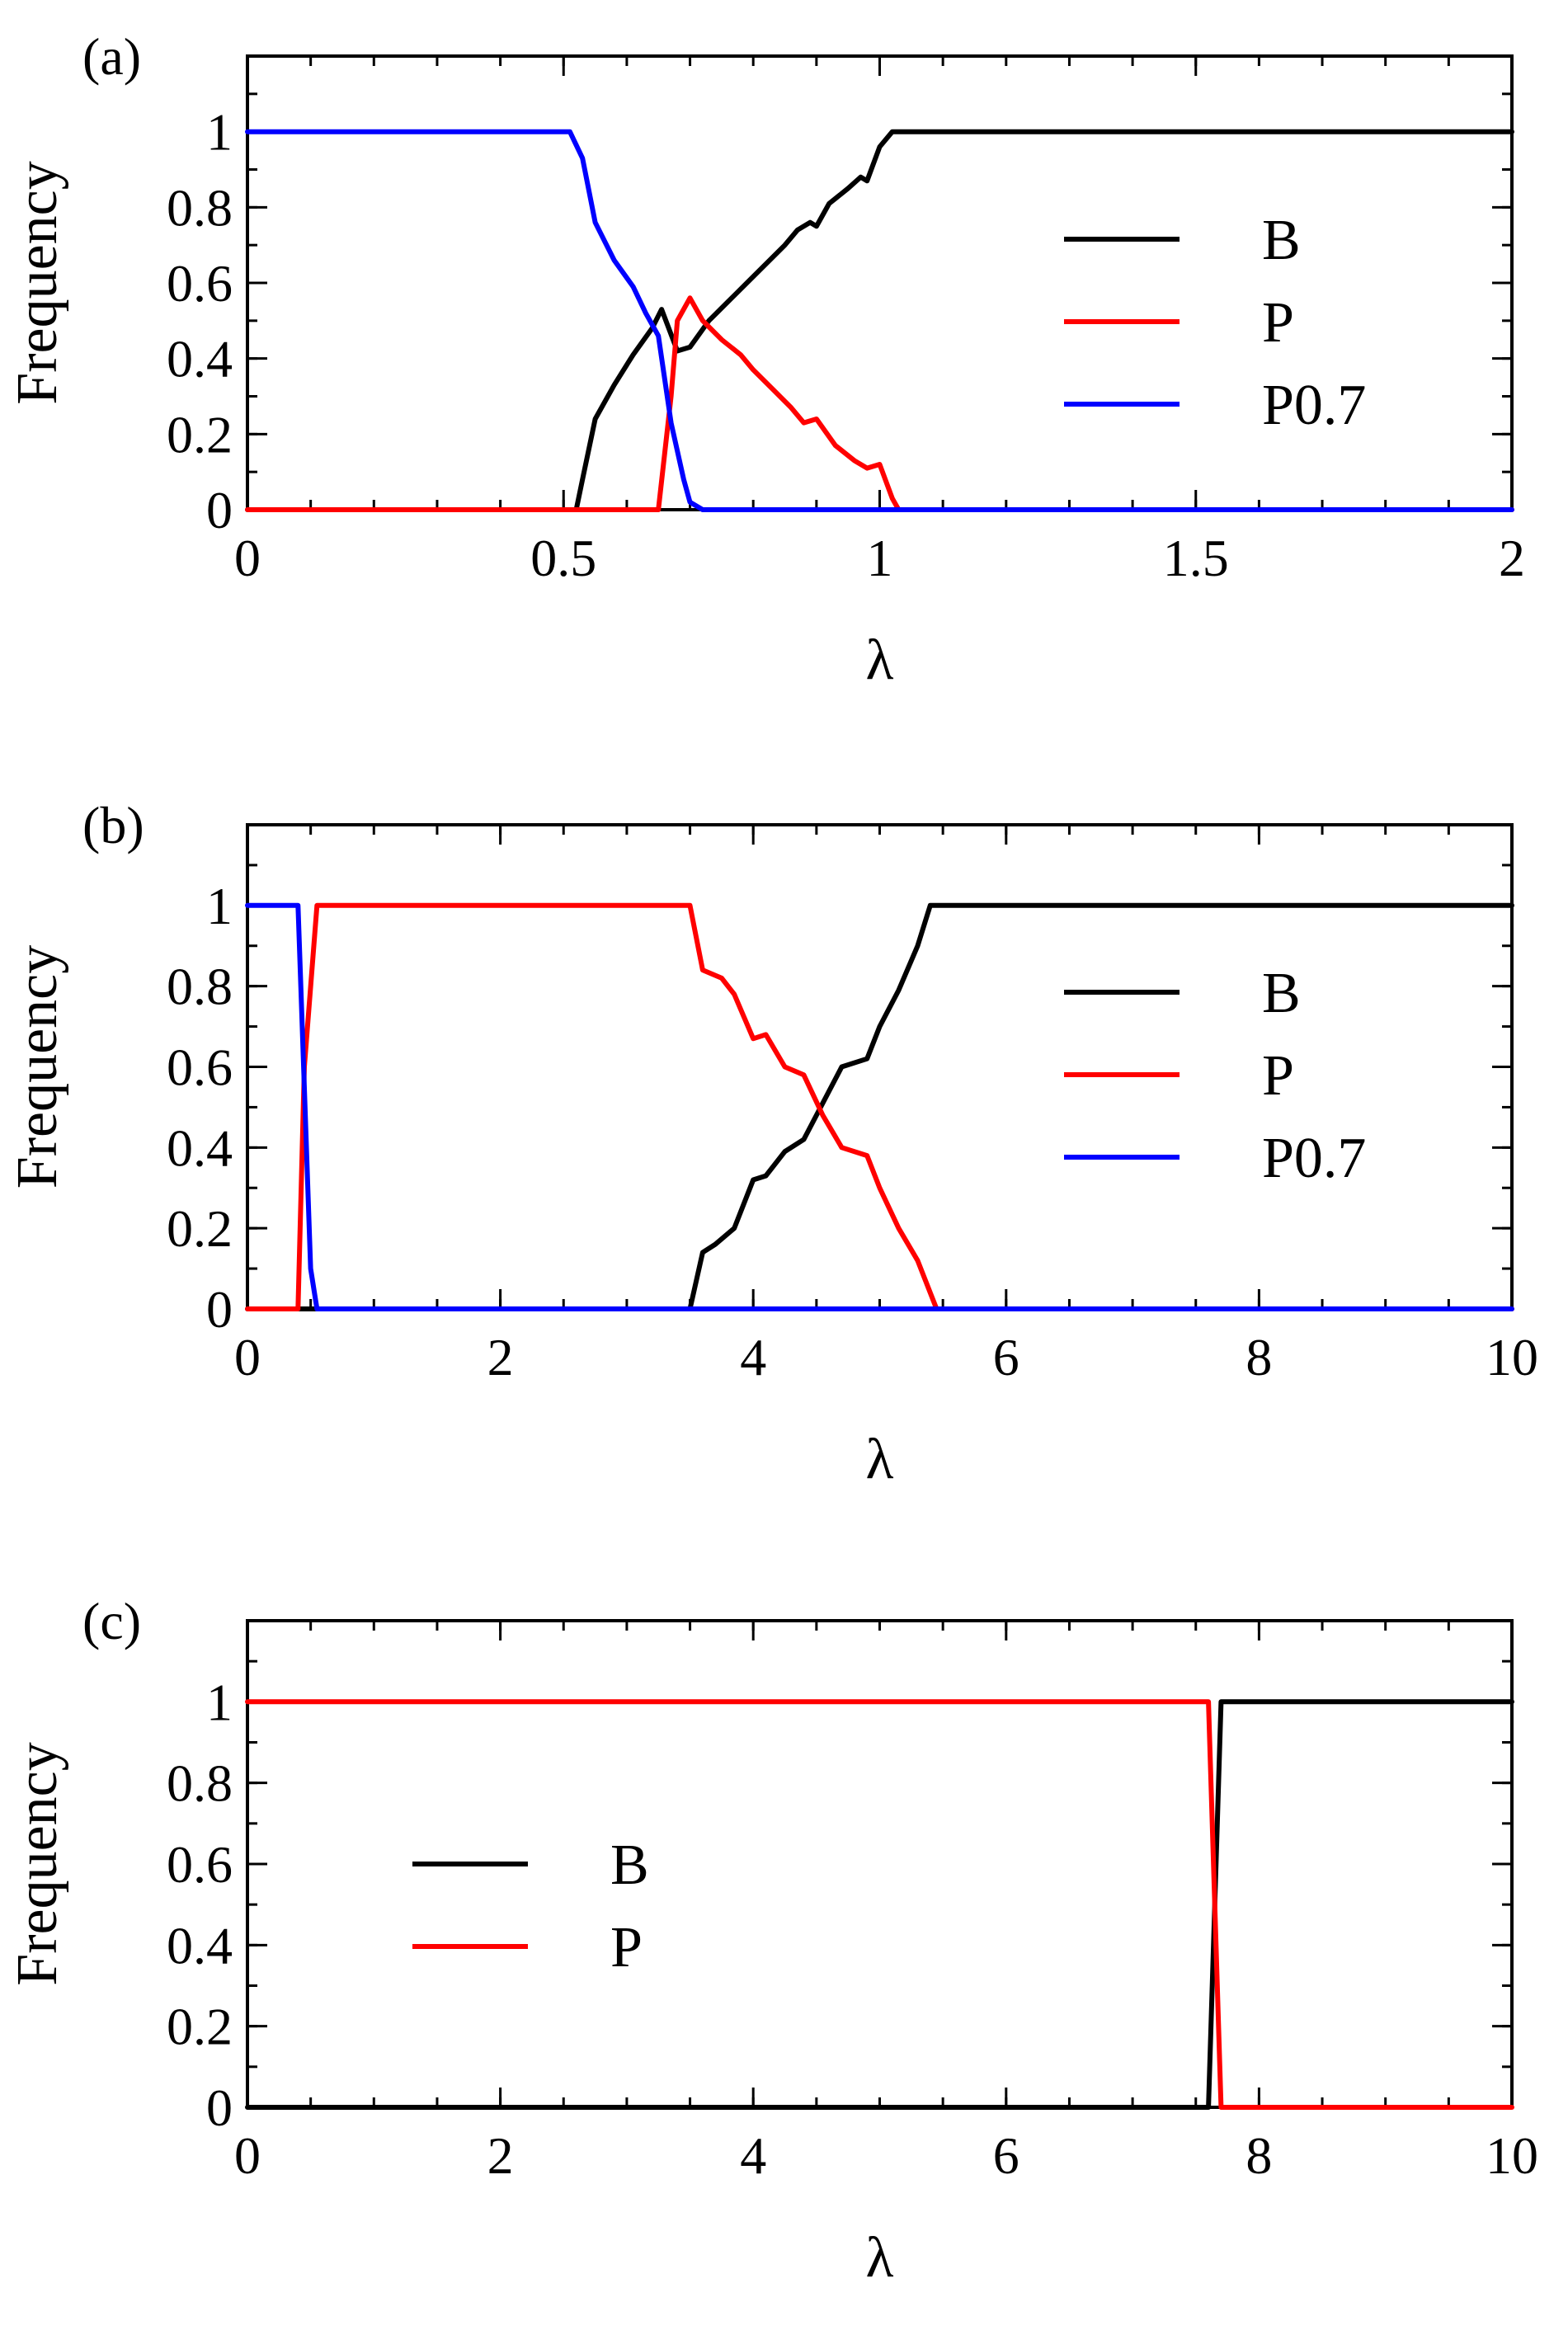  What do you see at coordinates (530, 1906) in the screenshot?
I see `legend: BP` at bounding box center [530, 1906].